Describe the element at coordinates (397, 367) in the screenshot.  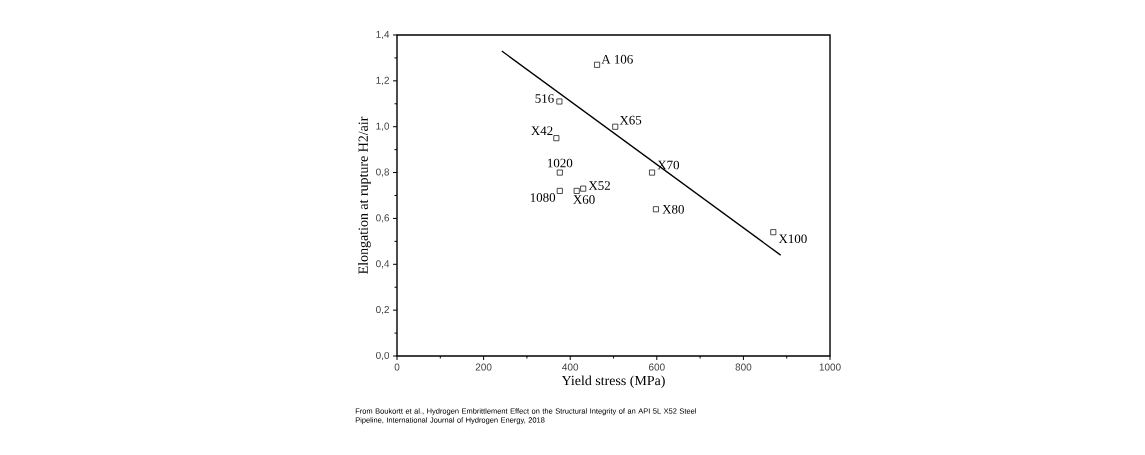
I see `x-tick-label: 0` at that location.